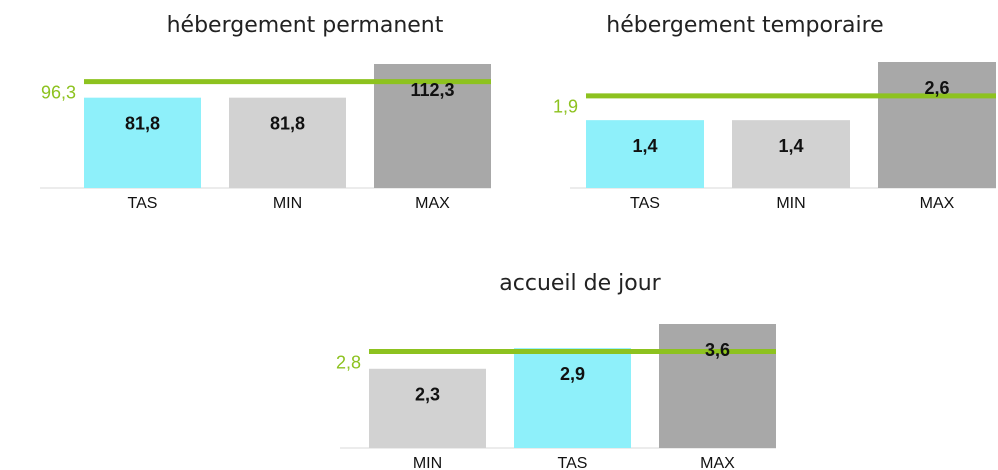  Describe the element at coordinates (565, 107) in the screenshot. I see `reference-label: 1,9` at that location.